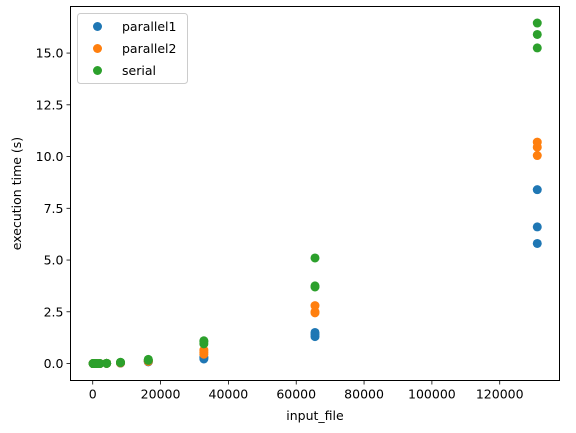 The height and width of the screenshot is (433, 576). Describe the element at coordinates (229, 394) in the screenshot. I see `x-tick-label: 40000` at that location.